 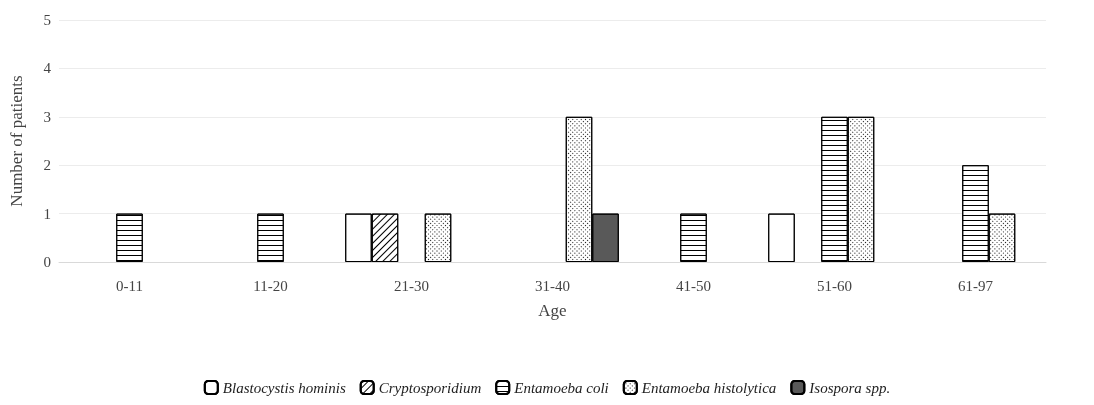 I want to click on x-tick-label: 61-97, so click(x=976, y=285).